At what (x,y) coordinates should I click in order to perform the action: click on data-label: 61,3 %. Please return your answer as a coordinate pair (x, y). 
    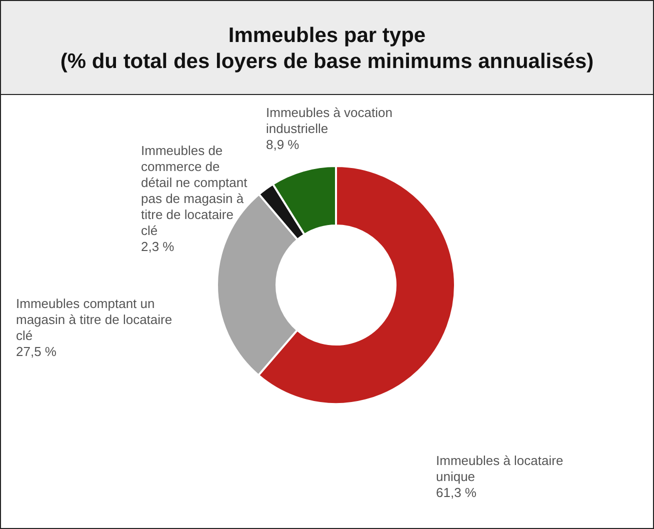
    Looking at the image, I should click on (456, 492).